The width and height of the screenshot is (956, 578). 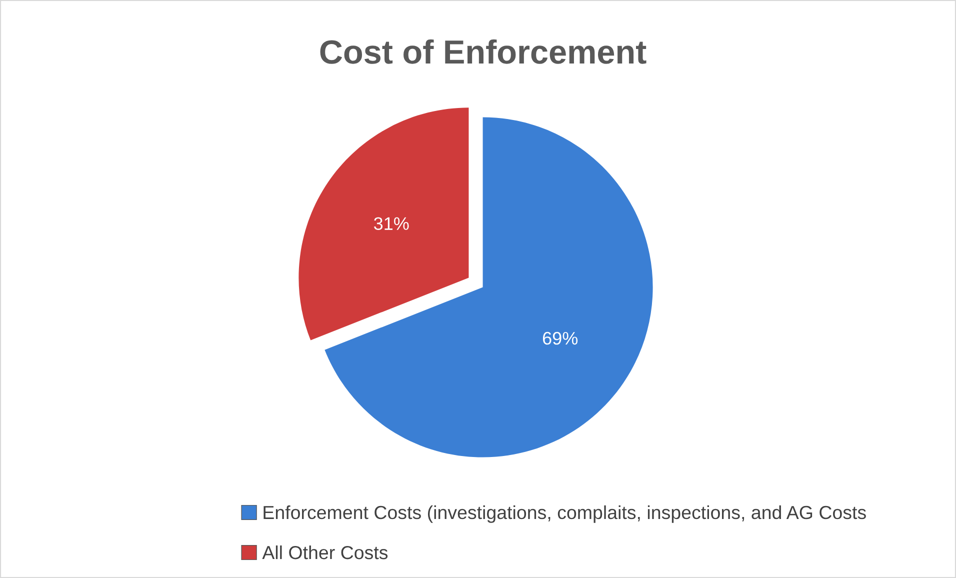 What do you see at coordinates (325, 552) in the screenshot?
I see `legend-label: All Other Costs` at bounding box center [325, 552].